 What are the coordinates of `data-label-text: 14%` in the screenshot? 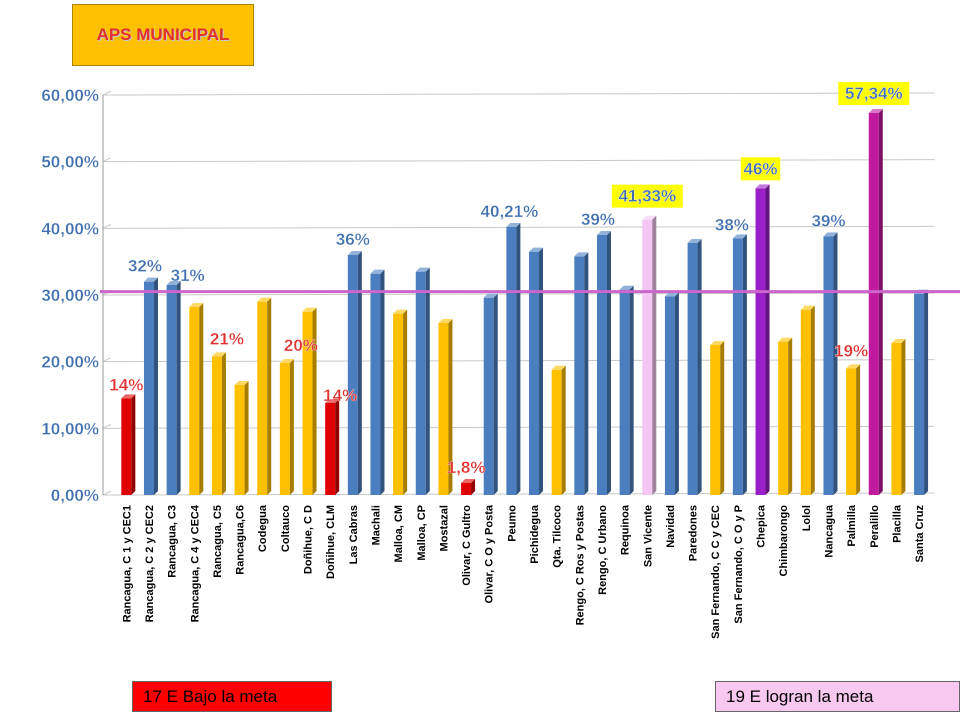 It's located at (340, 395).